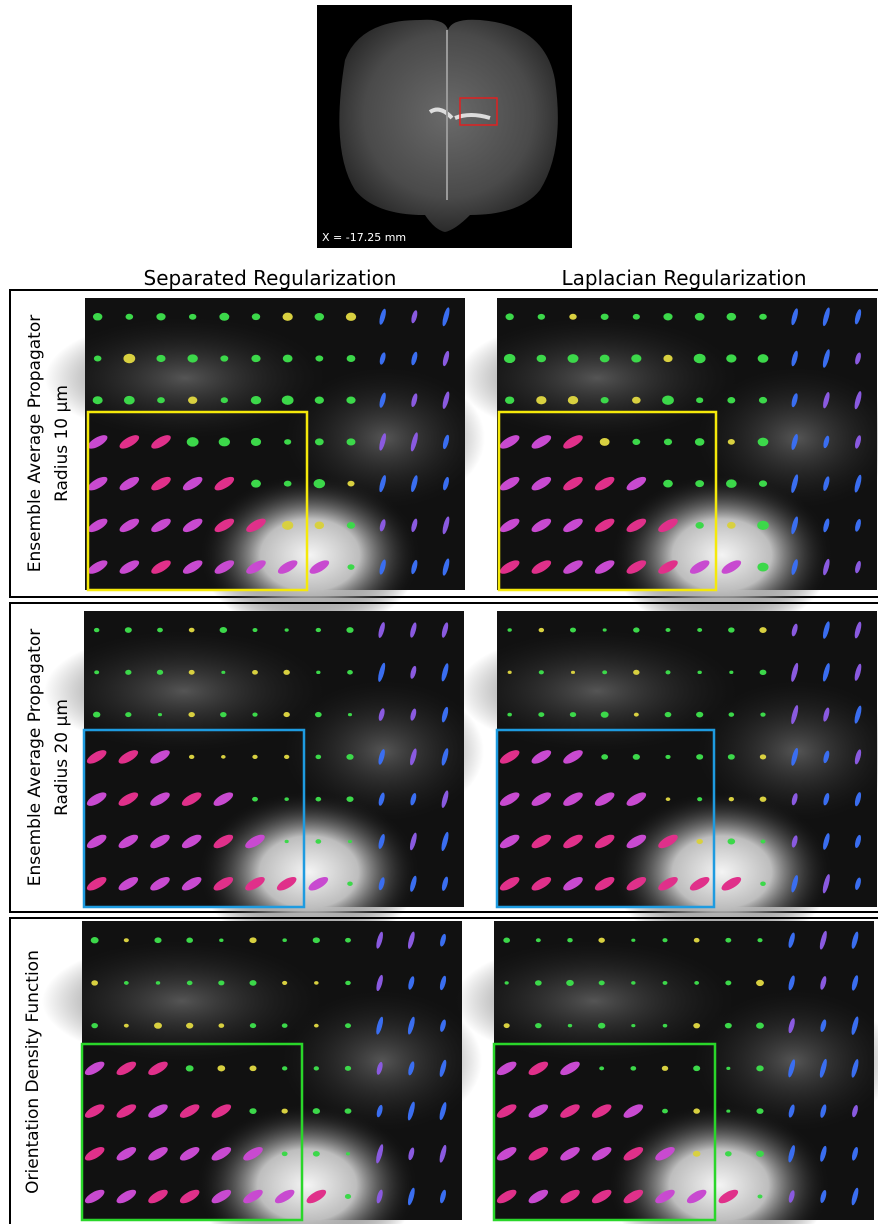 This screenshot has height=1224, width=878. Describe the element at coordinates (722, 555) in the screenshot. I see `panel-blob` at that location.